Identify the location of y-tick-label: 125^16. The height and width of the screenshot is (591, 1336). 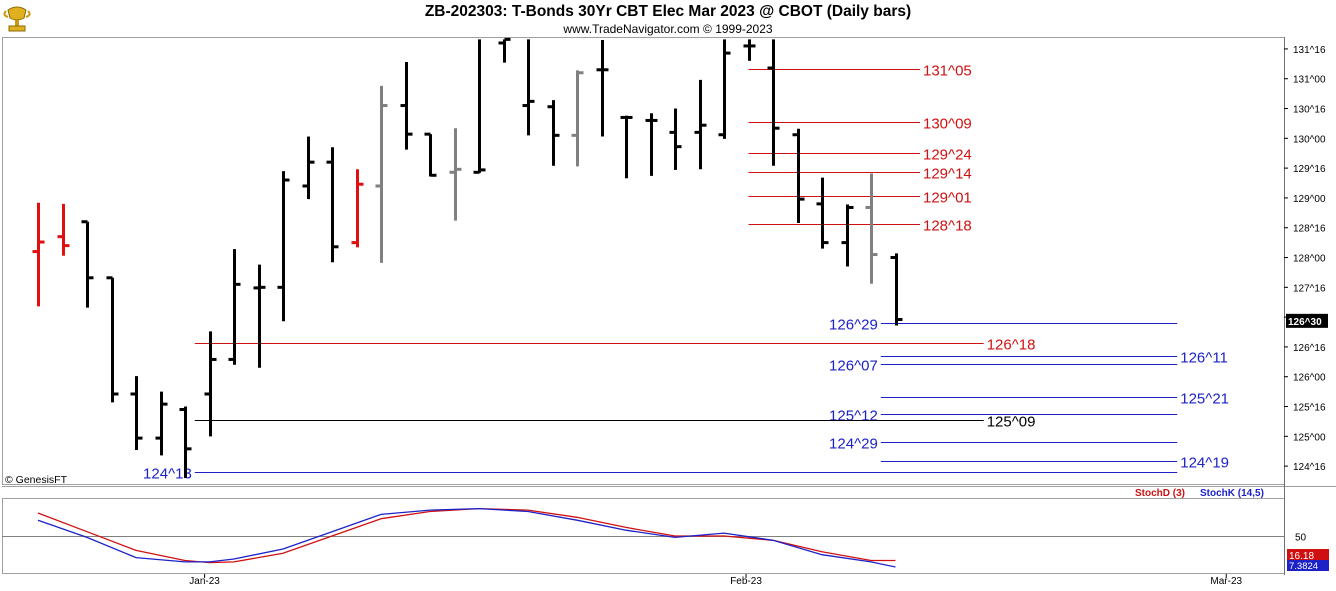
(1309, 408).